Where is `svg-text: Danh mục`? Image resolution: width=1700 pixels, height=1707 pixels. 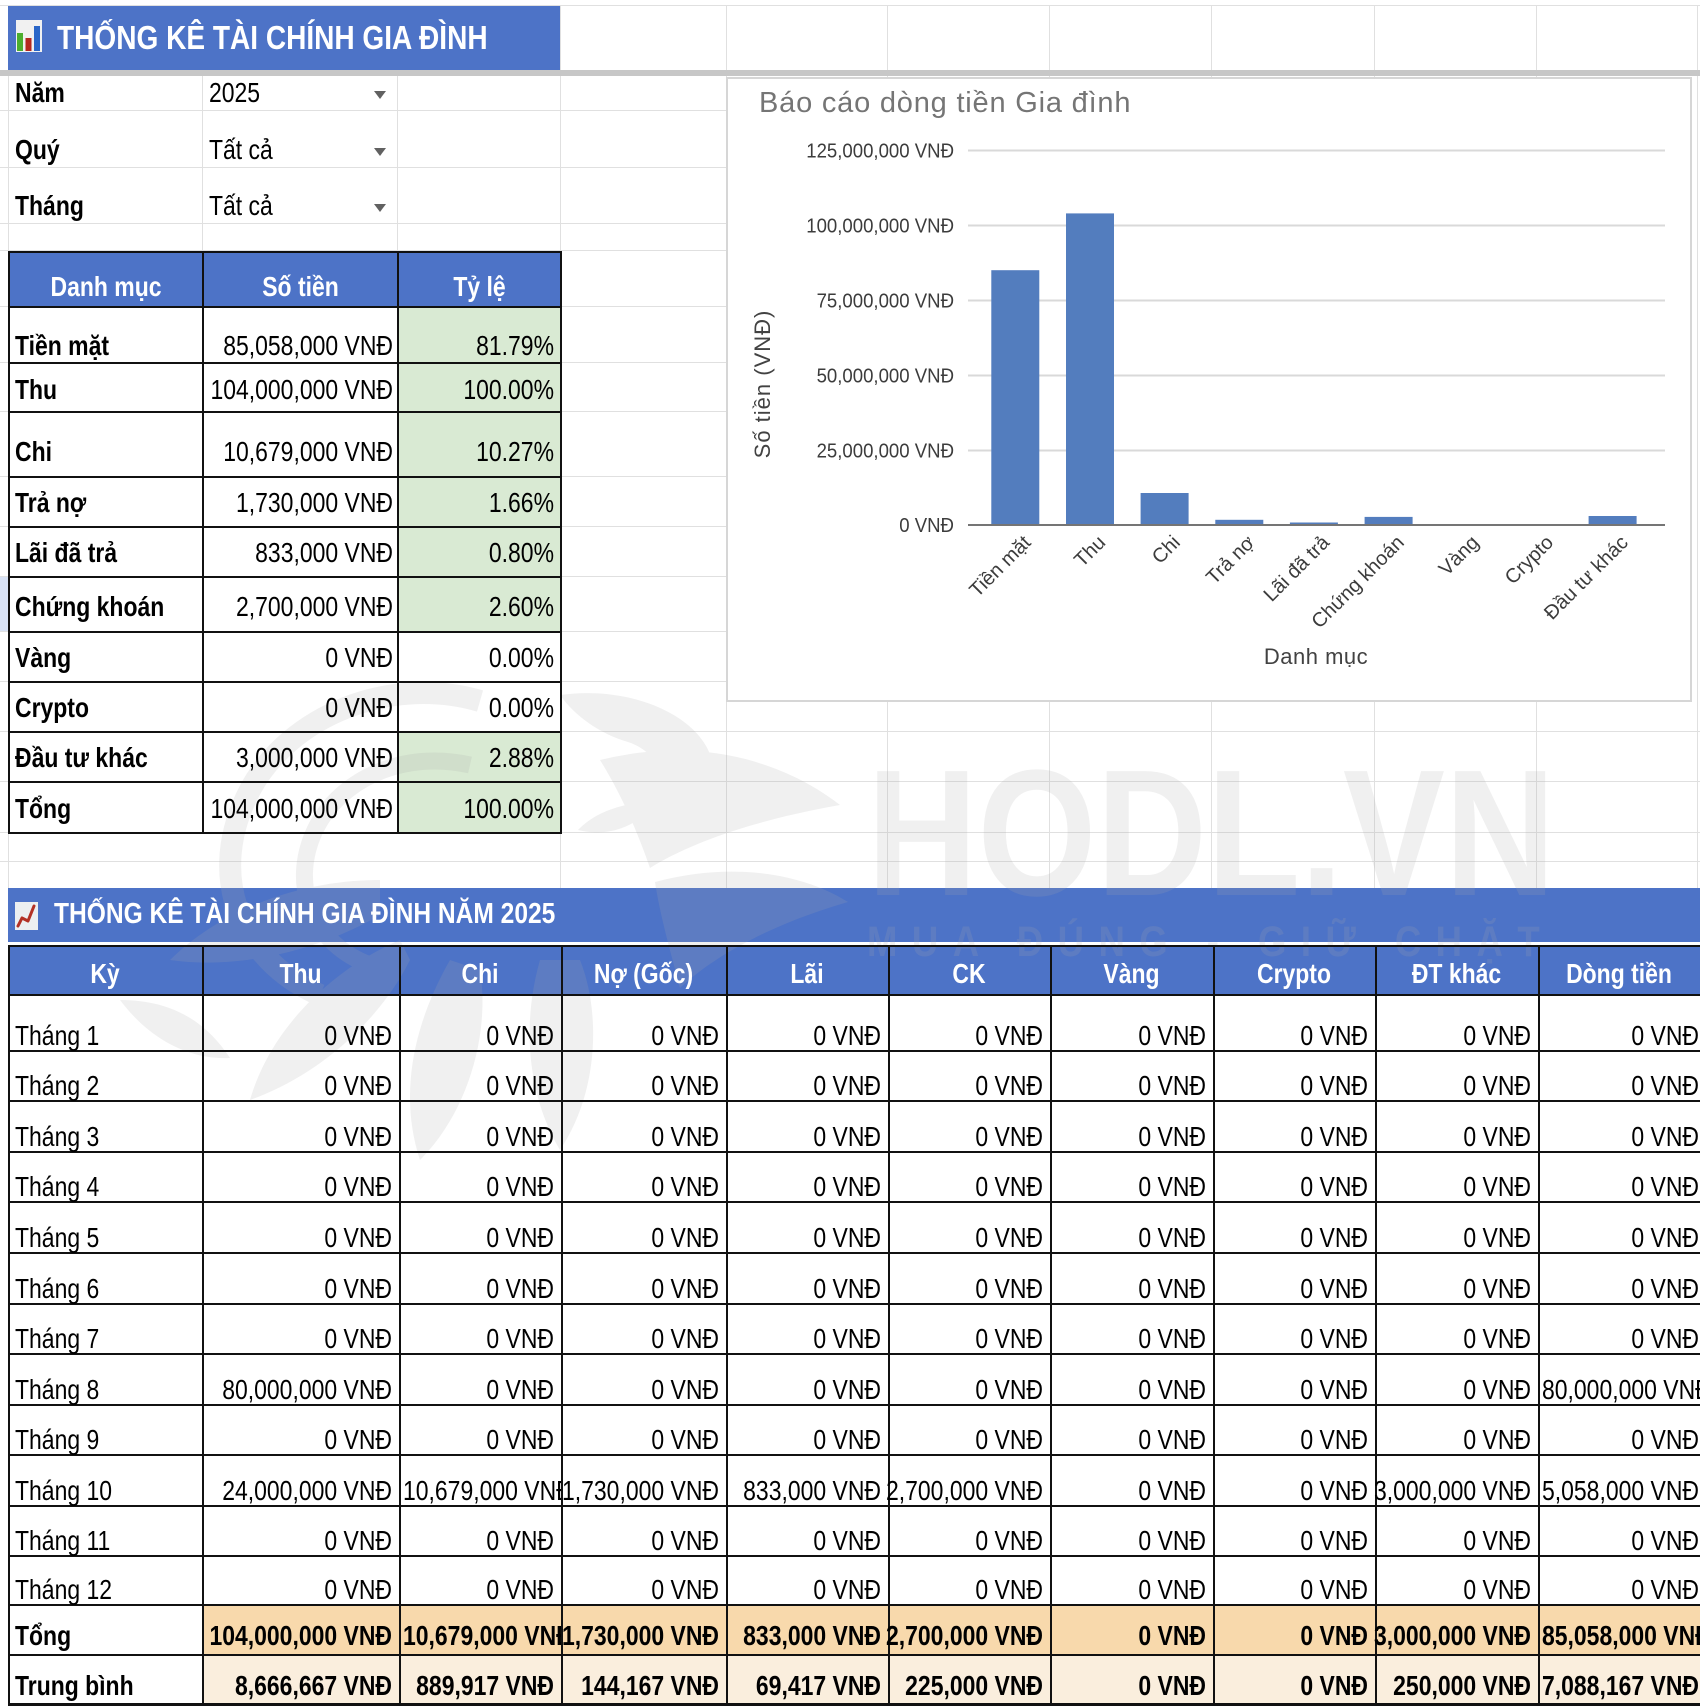
svg-text: Danh mục is located at coordinates (1316, 656).